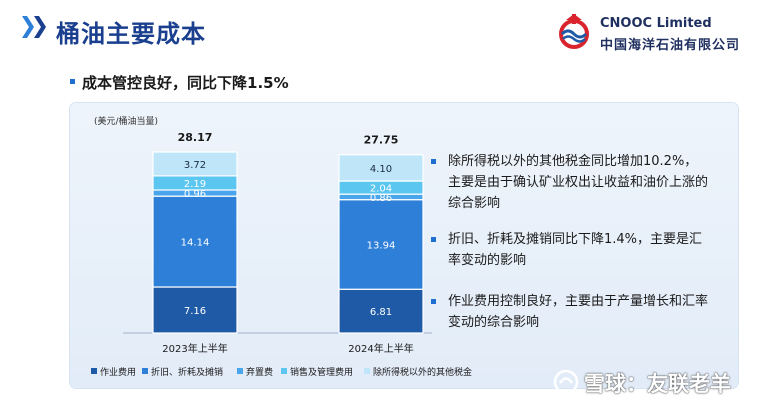  I want to click on data-label: 6.81, so click(381, 312).